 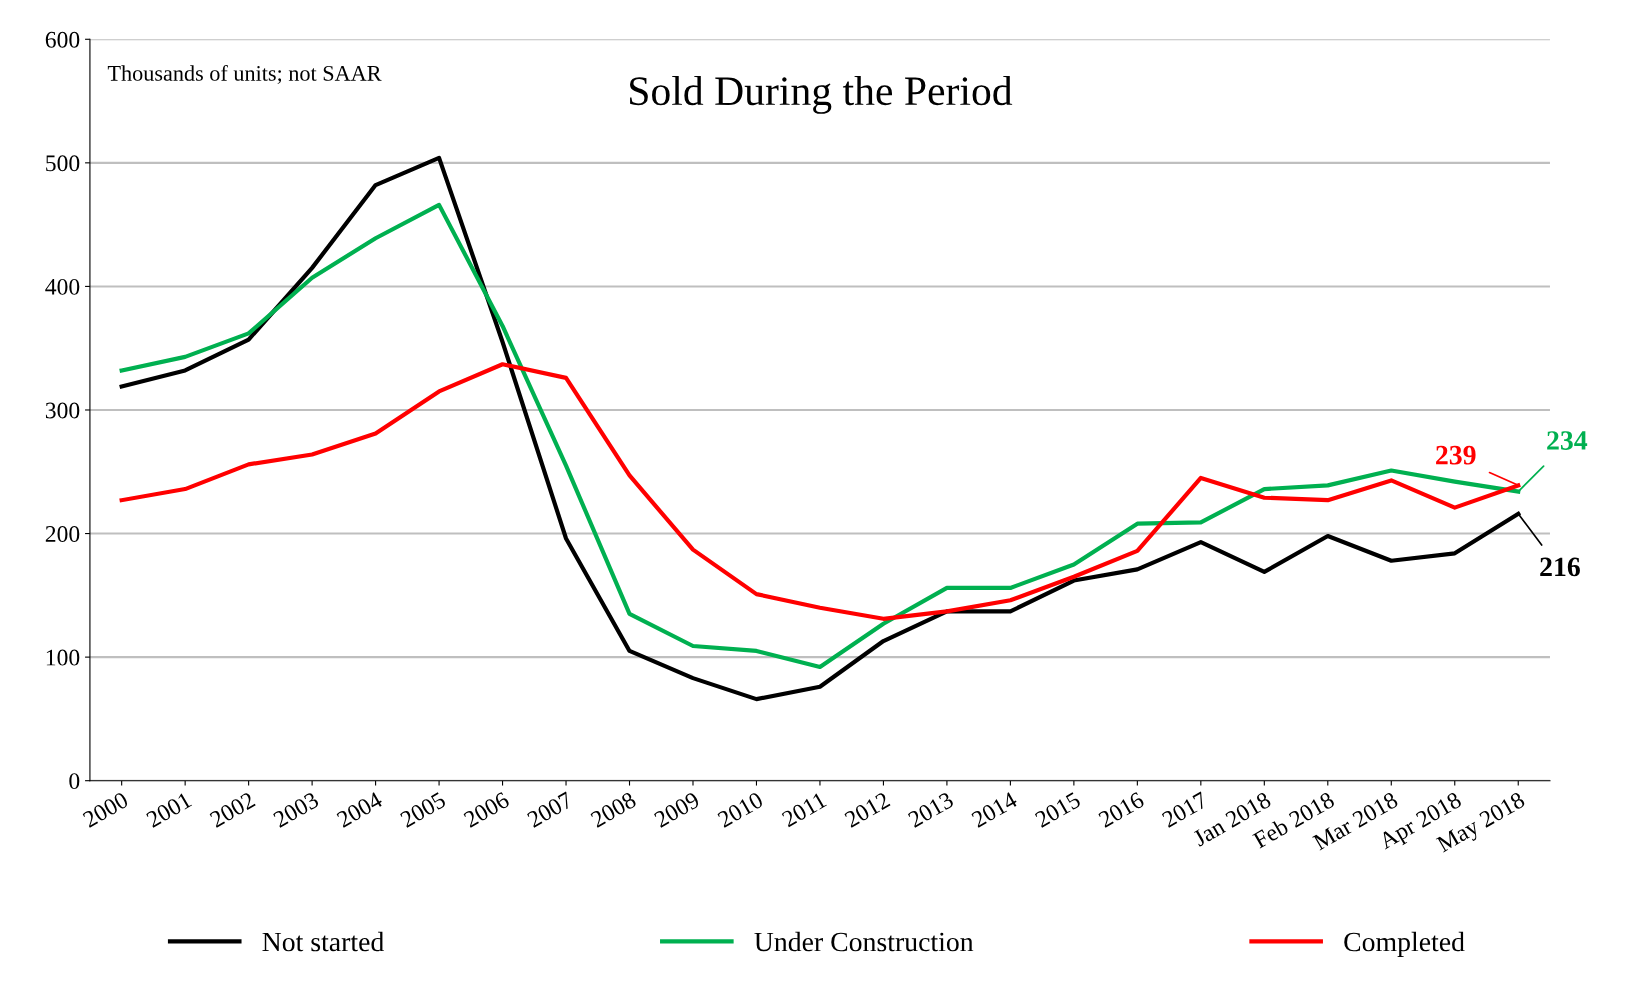 I want to click on text: Sold During the Period, so click(x=821, y=94).